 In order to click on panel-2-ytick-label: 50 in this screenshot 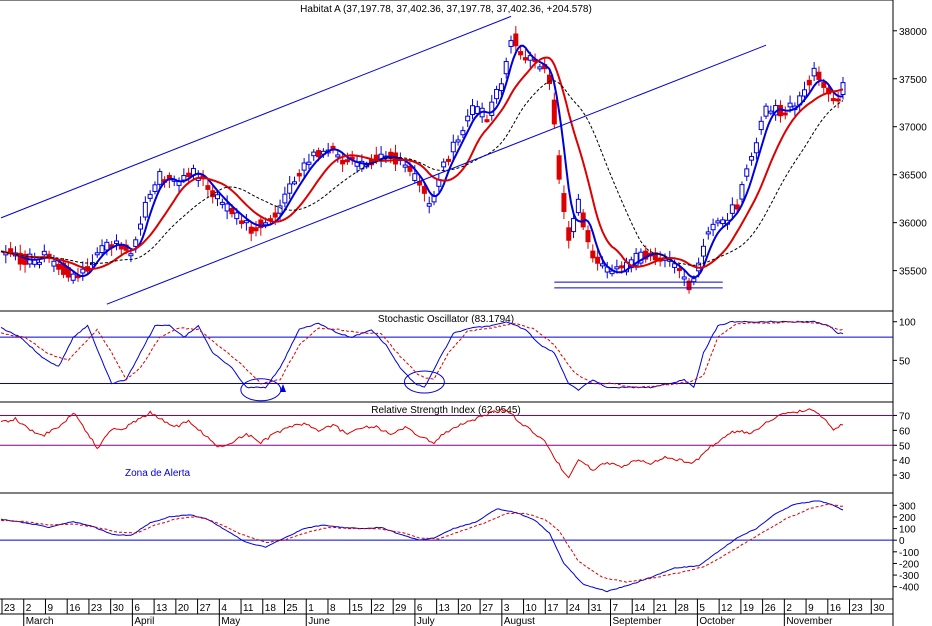, I will do `click(905, 446)`.